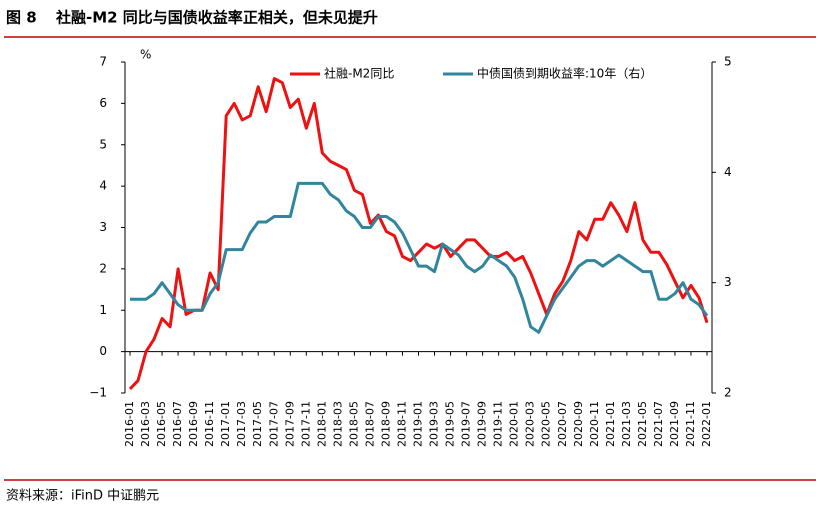 The height and width of the screenshot is (517, 820). Describe the element at coordinates (82, 496) in the screenshot. I see `source: 资料来源：iFinD 中证鹏元` at that location.